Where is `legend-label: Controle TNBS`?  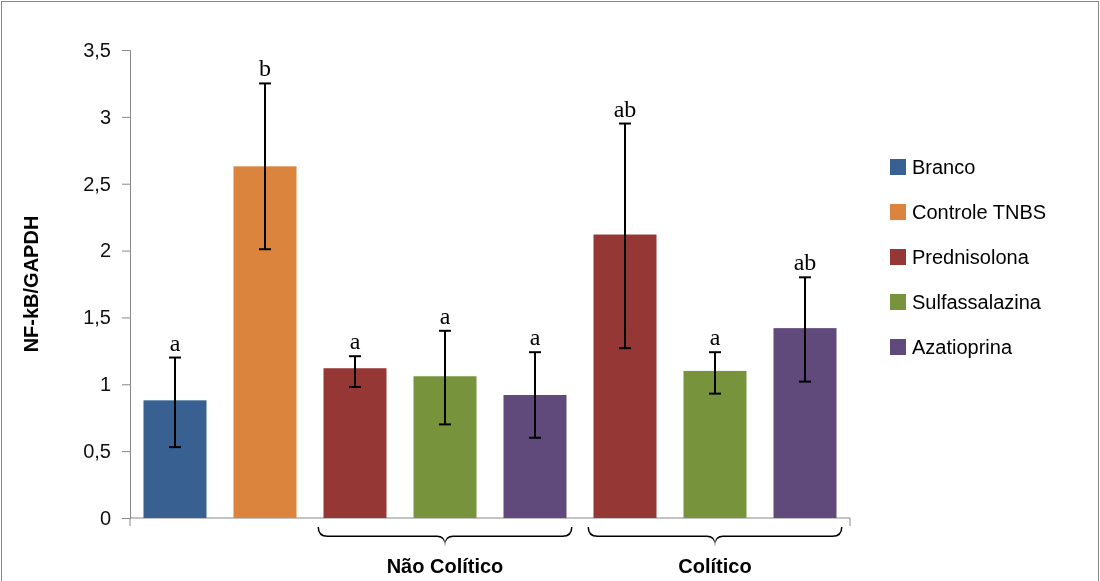 legend-label: Controle TNBS is located at coordinates (979, 212).